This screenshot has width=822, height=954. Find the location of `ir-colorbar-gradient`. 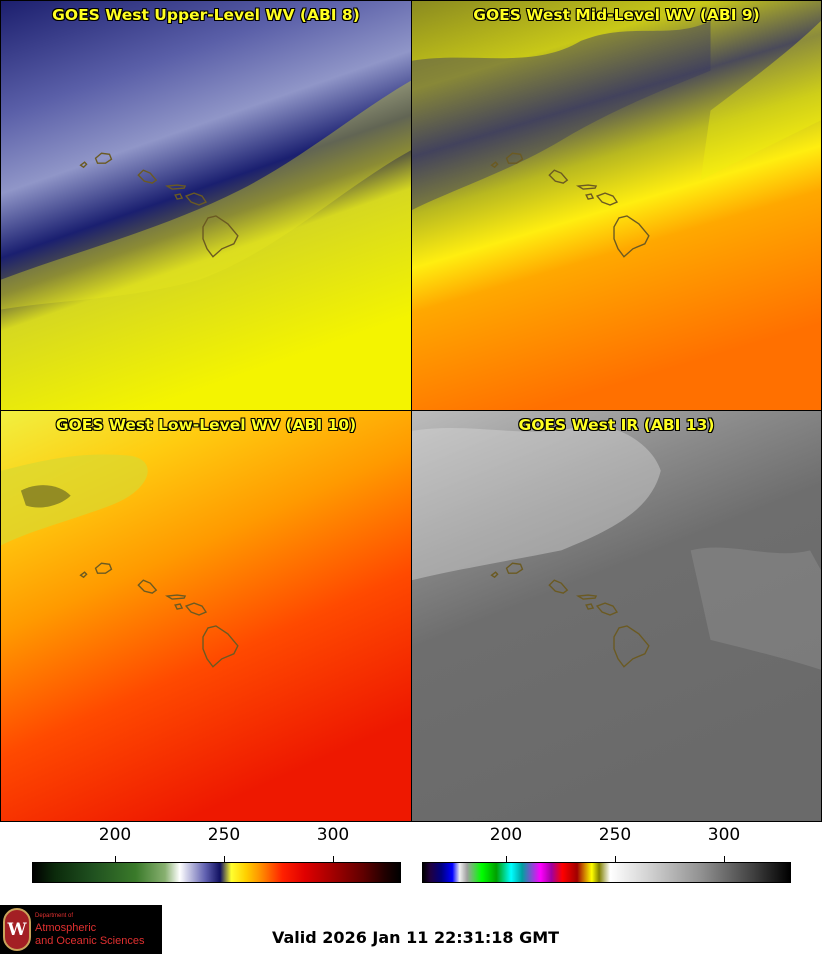

ir-colorbar-gradient is located at coordinates (606, 872).